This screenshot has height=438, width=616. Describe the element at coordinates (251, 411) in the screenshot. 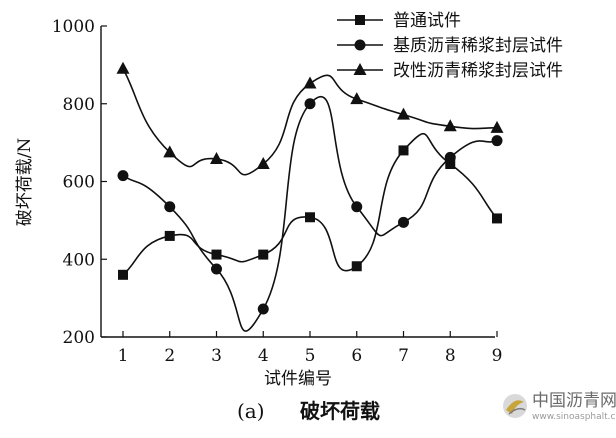

I see `caption-label: (a)` at that location.